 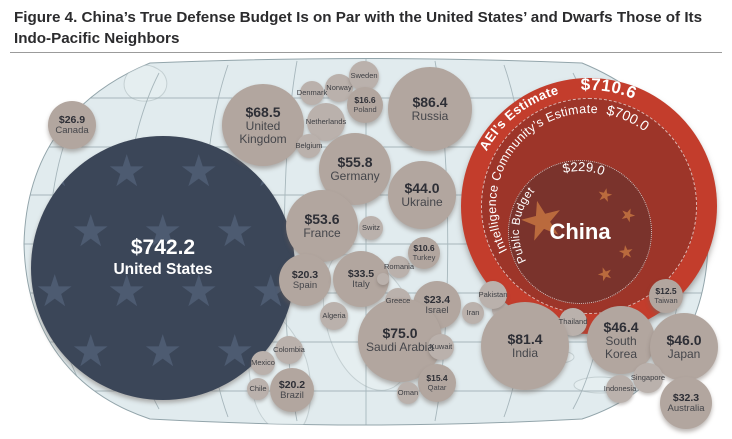 What do you see at coordinates (525, 339) in the screenshot?
I see `bubble-value: $81.4` at bounding box center [525, 339].